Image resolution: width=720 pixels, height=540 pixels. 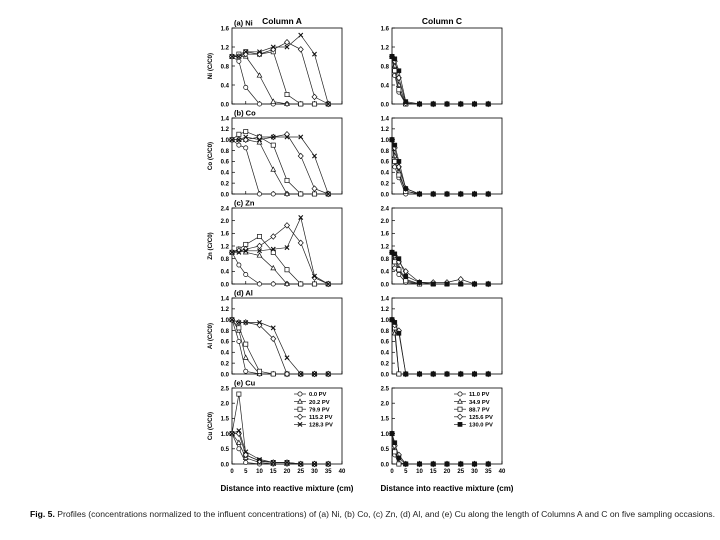 I want to click on panel-label: (c) Zn, so click(x=244, y=203).